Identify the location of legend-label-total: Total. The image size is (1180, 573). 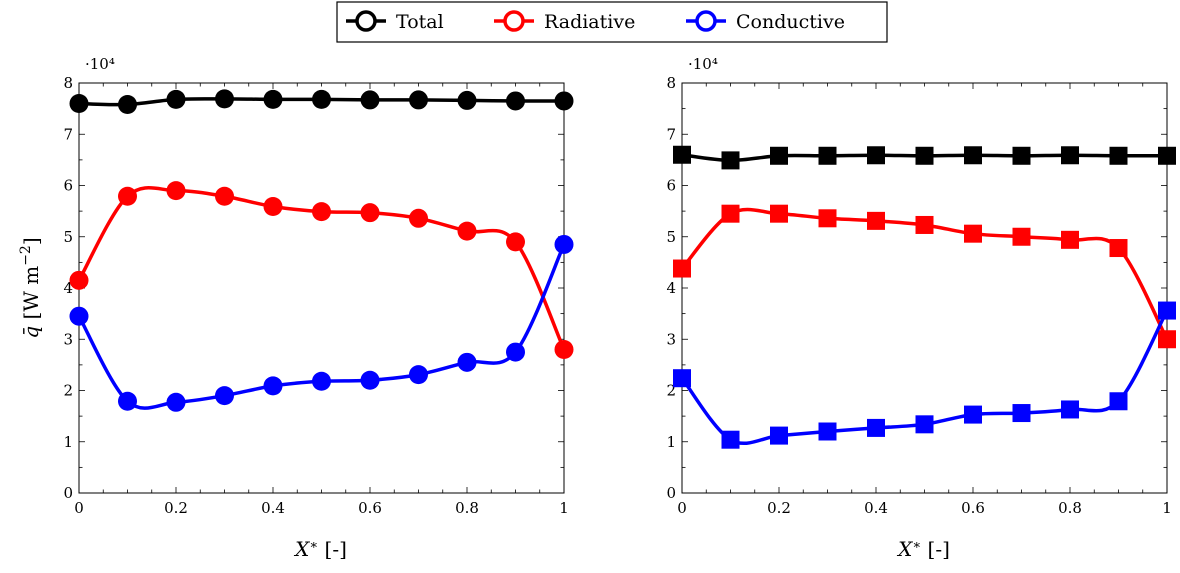
(420, 22).